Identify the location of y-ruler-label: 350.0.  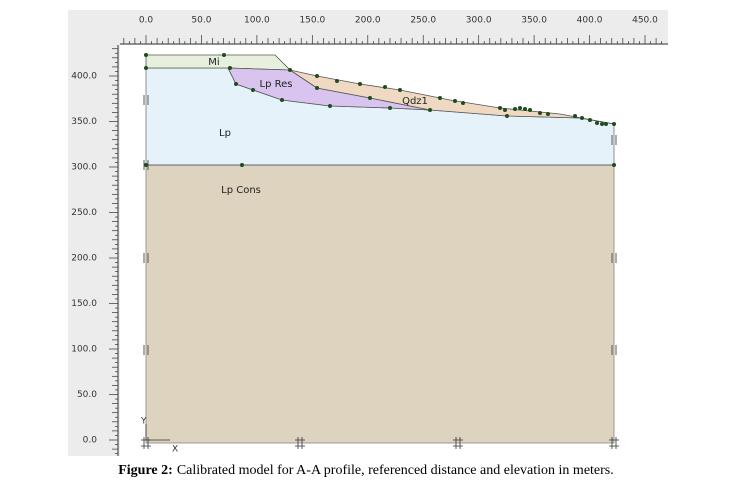
(84, 122).